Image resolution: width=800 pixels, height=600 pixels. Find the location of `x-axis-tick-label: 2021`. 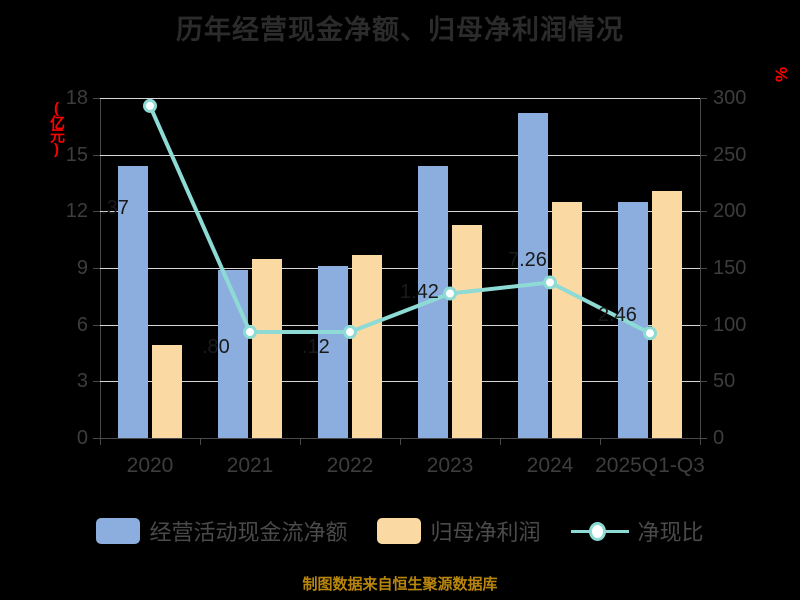

x-axis-tick-label: 2021 is located at coordinates (250, 465).